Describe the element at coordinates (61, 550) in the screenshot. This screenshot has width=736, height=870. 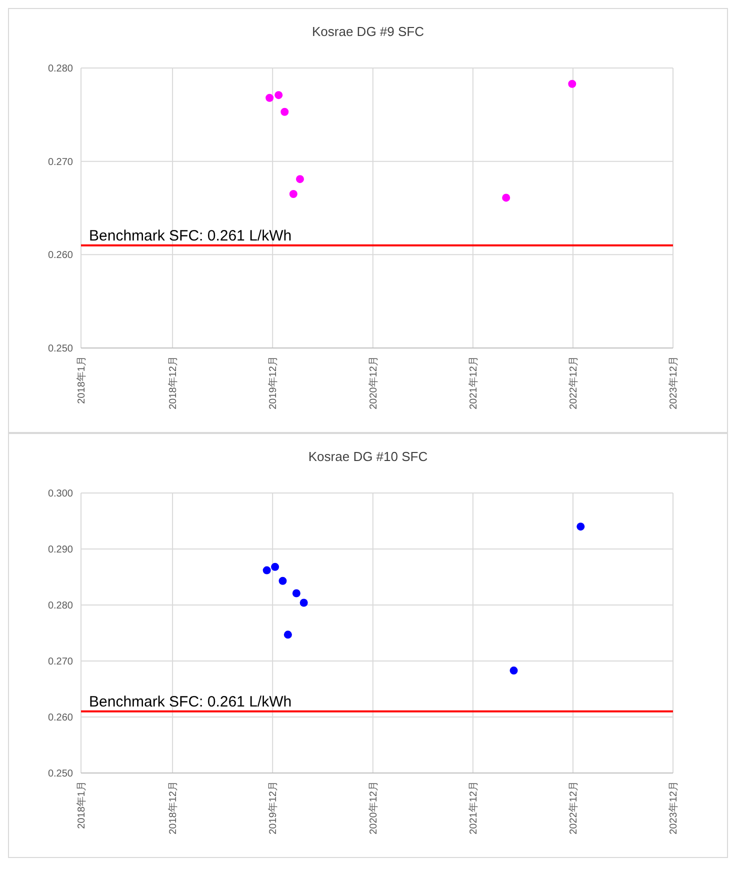
I see `y-tick-label: 0.290` at that location.